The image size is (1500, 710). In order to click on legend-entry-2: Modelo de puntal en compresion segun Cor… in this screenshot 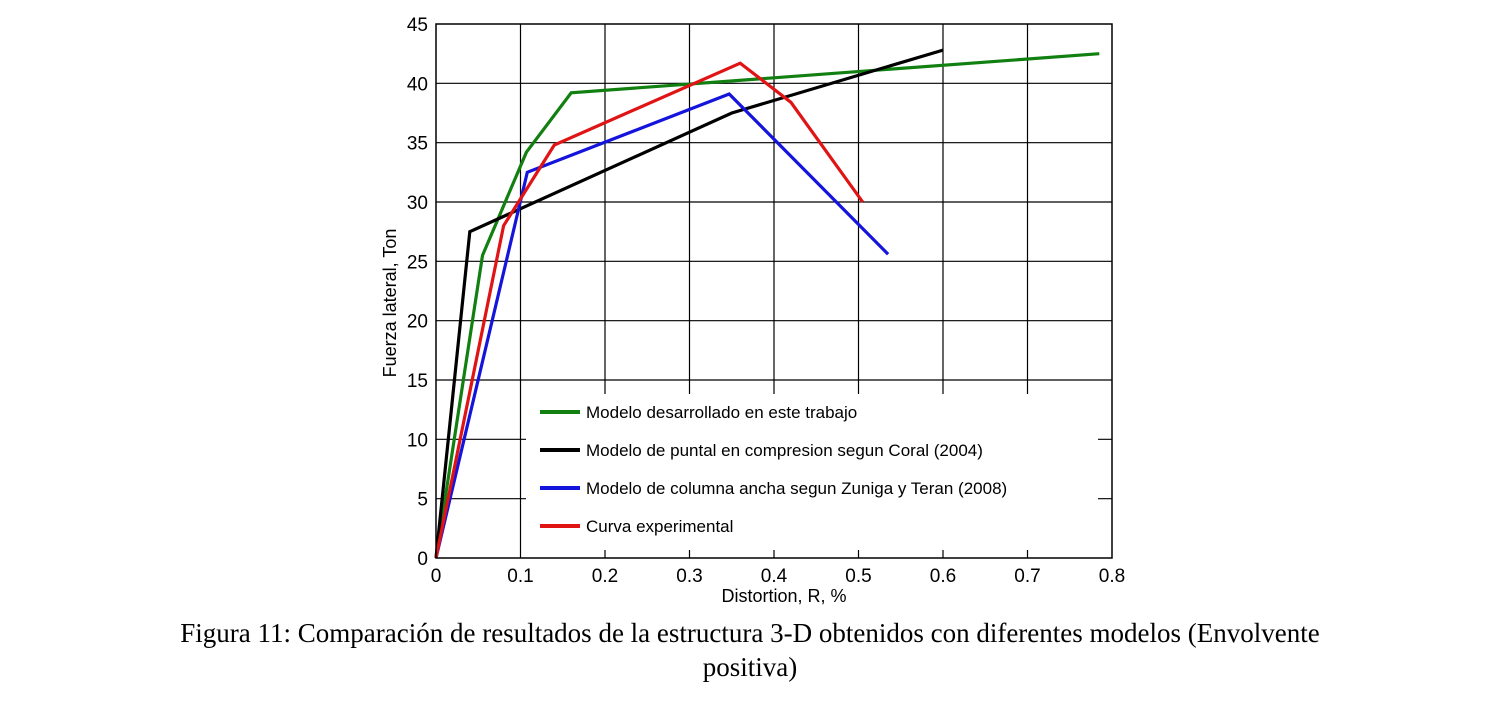, I will do `click(784, 450)`.